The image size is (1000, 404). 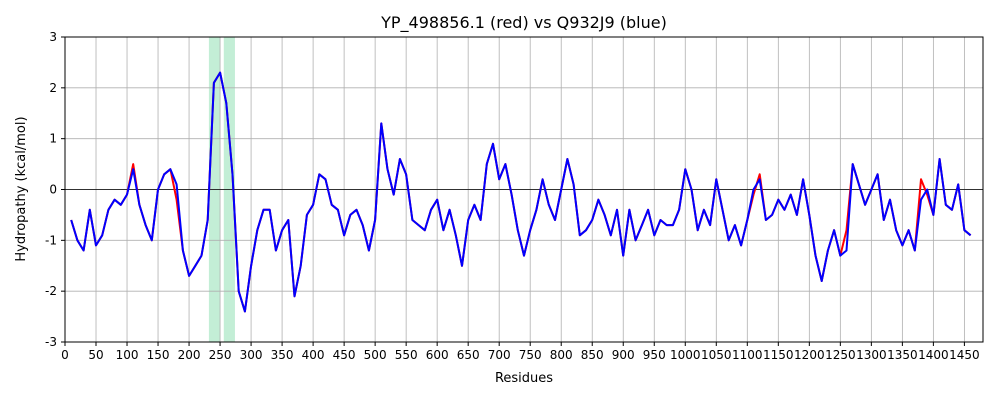 What do you see at coordinates (406, 355) in the screenshot?
I see `x-tick-label: 550` at bounding box center [406, 355].